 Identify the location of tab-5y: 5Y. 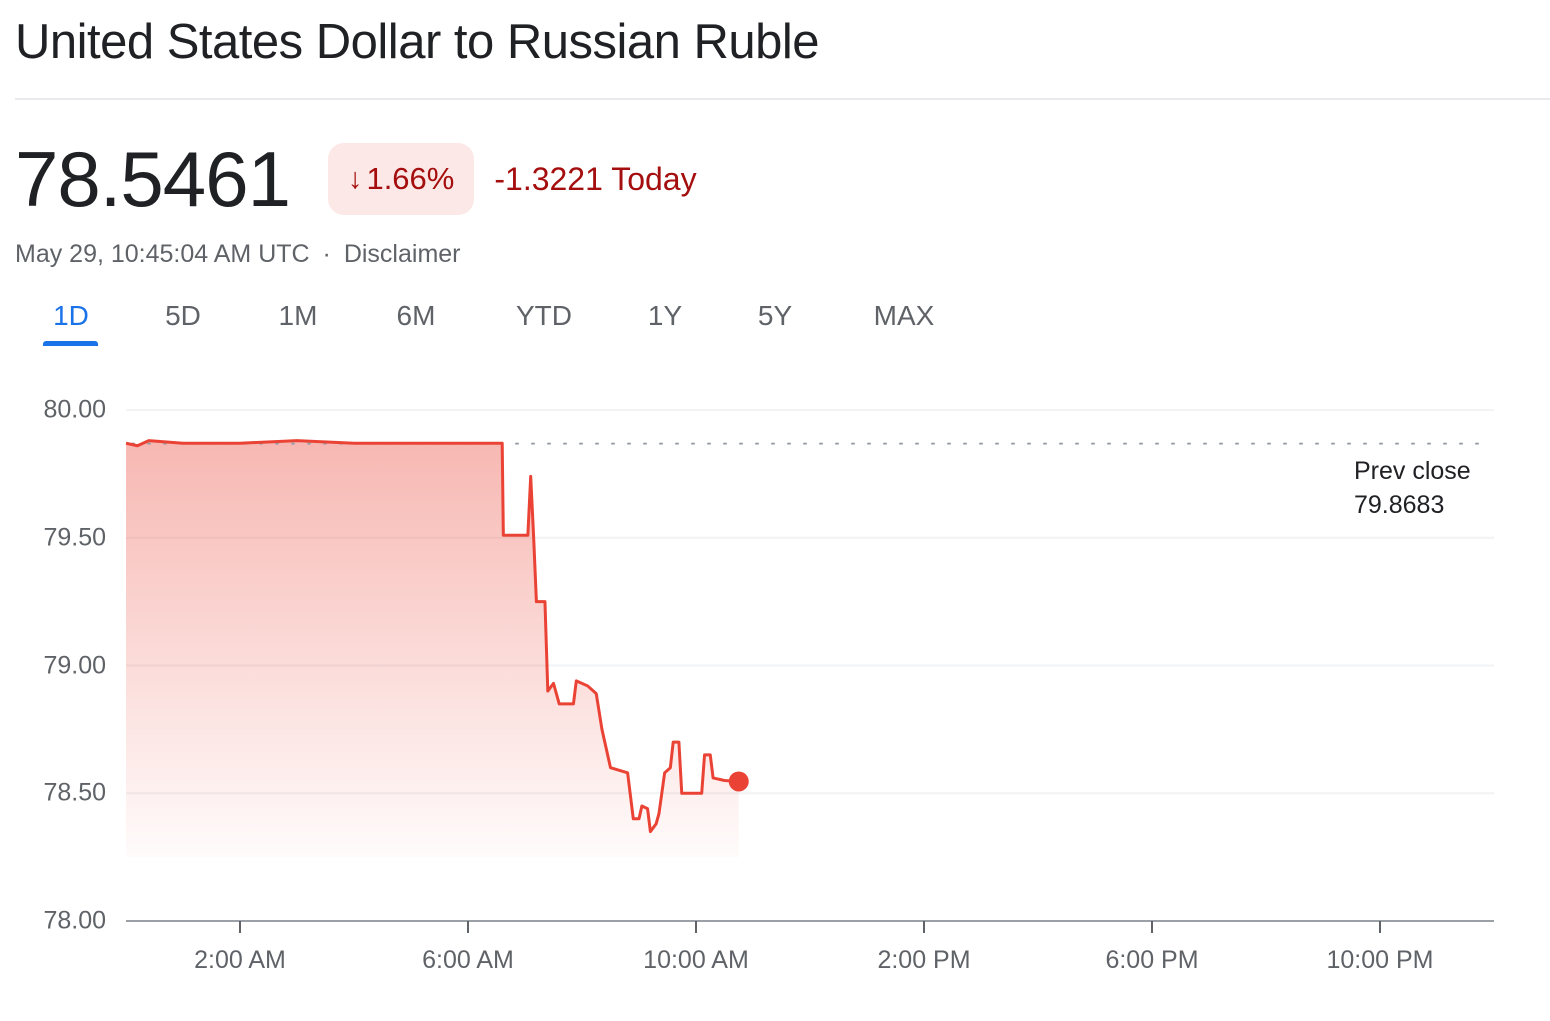
(775, 315).